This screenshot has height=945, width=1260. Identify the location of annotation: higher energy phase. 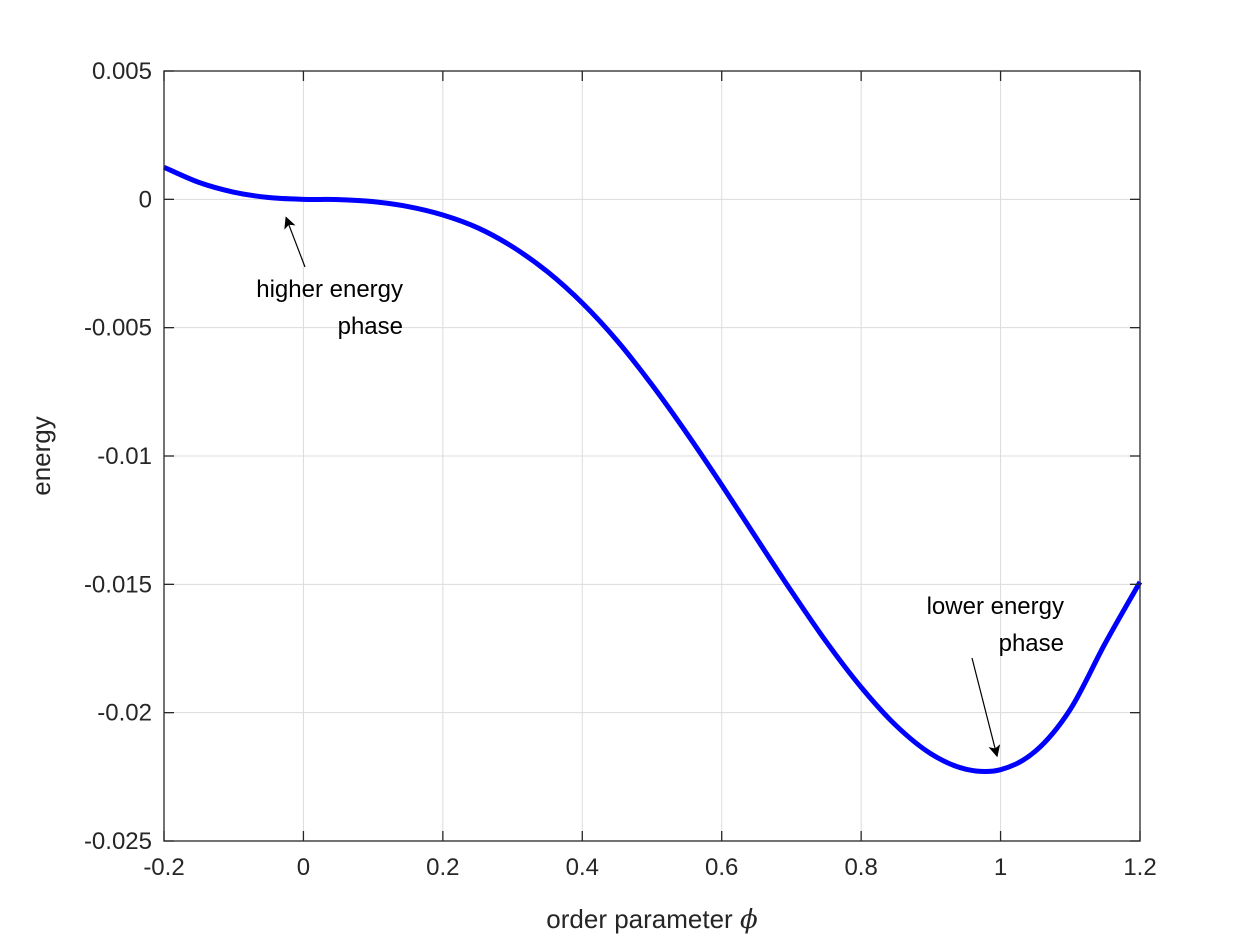
(329, 278).